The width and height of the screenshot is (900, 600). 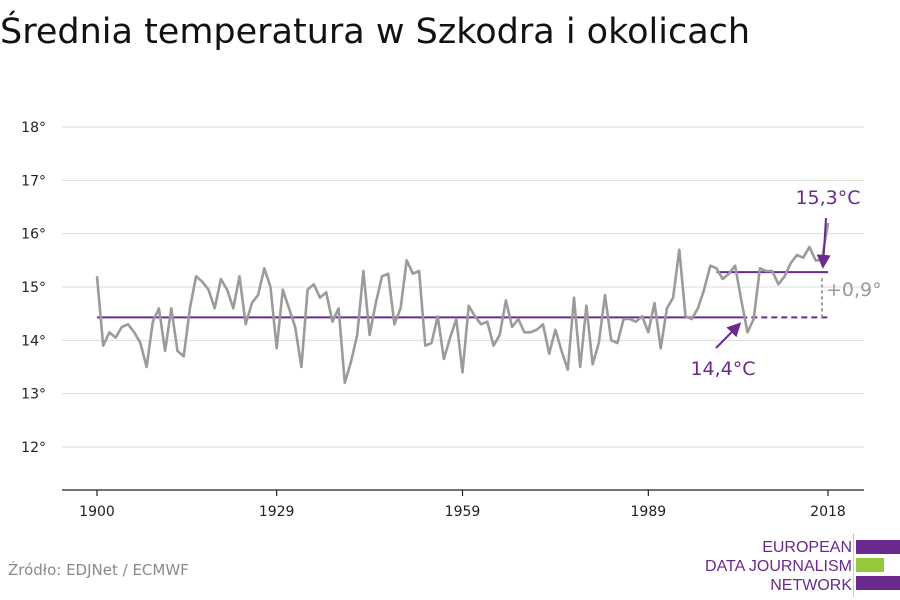 I want to click on logo-bar-top, so click(x=878, y=547).